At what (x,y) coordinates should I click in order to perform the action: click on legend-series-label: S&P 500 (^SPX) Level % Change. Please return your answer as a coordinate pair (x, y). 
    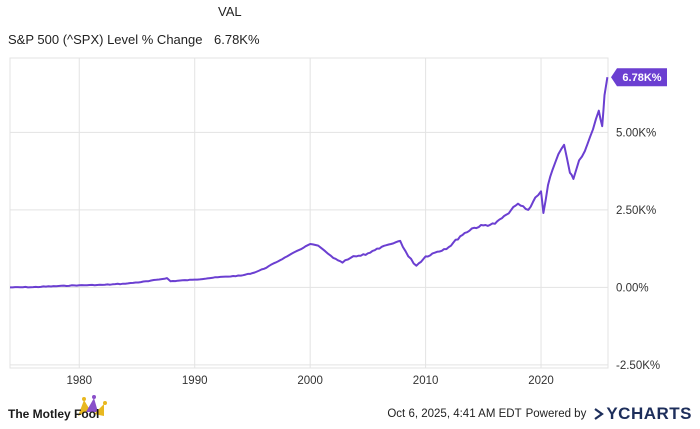
    Looking at the image, I should click on (105, 39).